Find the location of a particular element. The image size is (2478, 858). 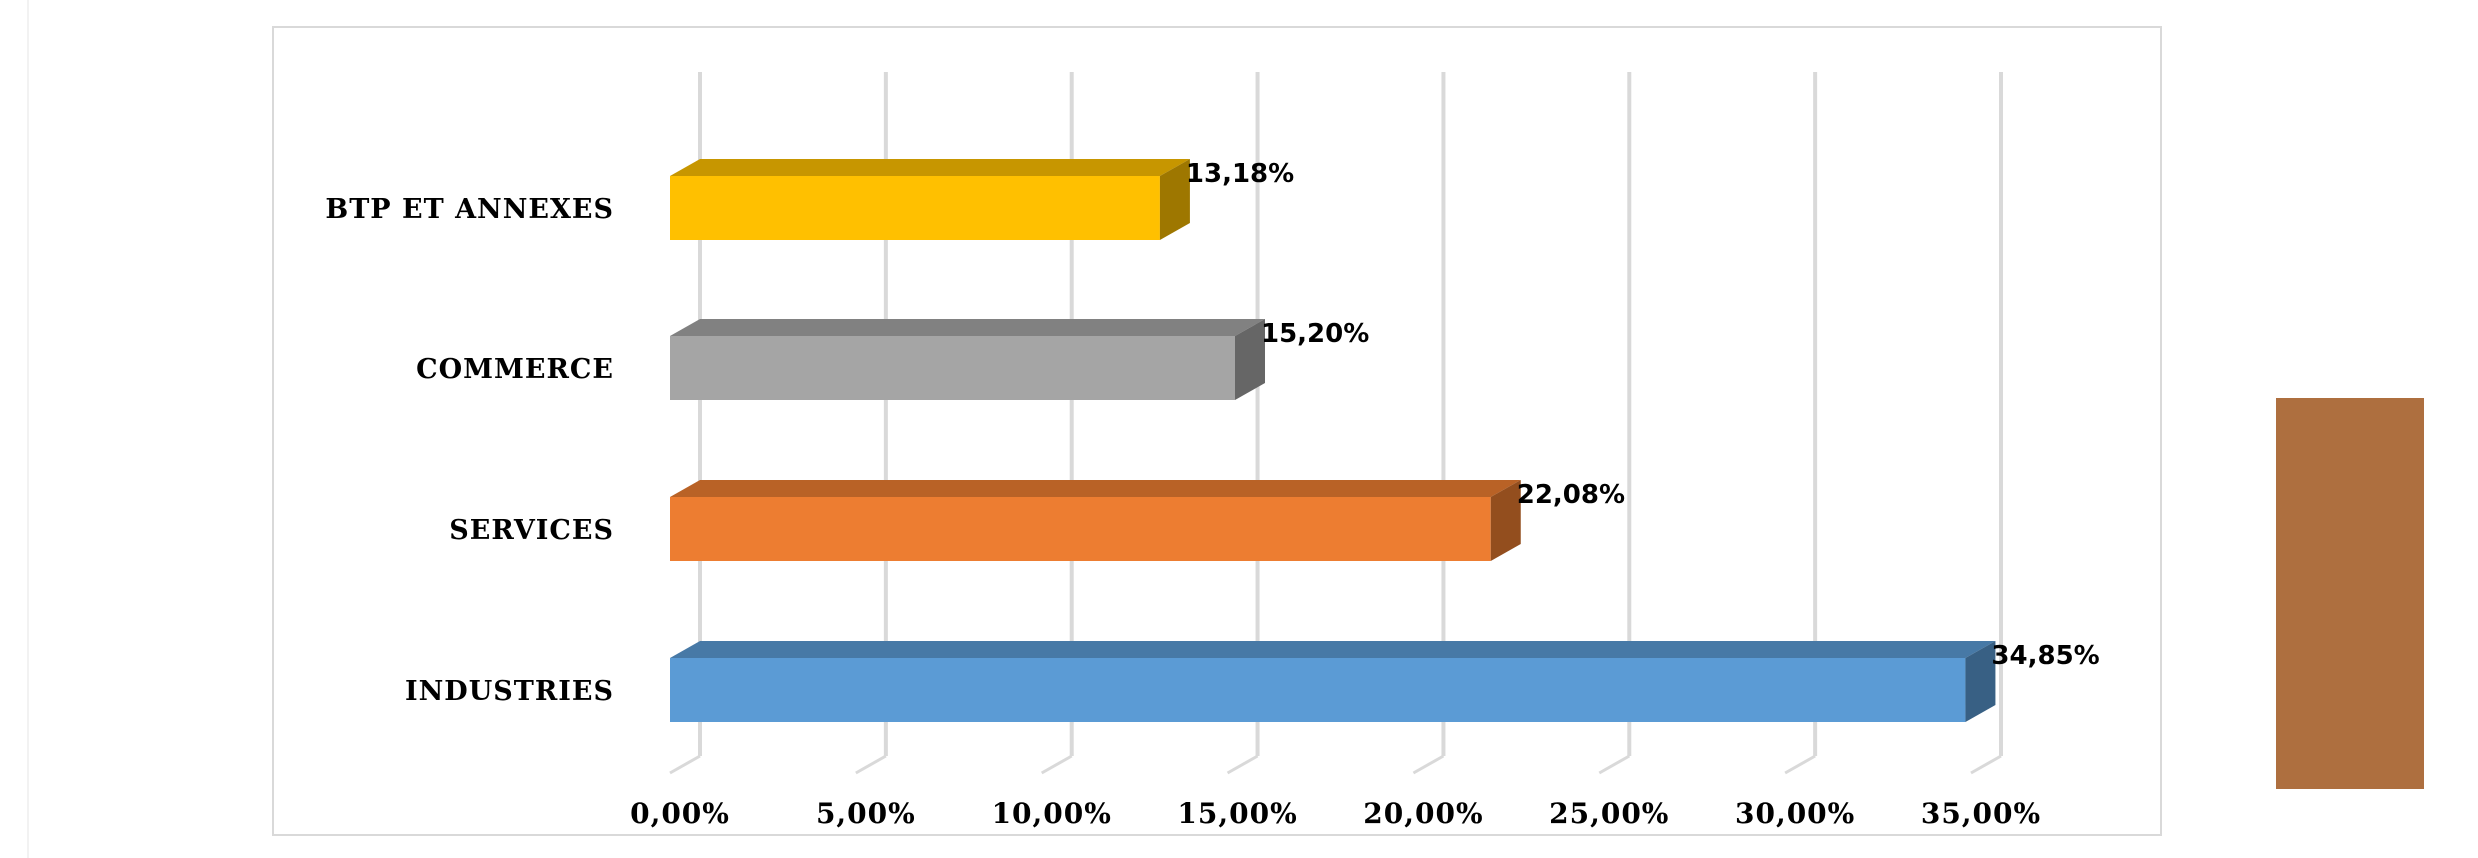

data-label: 34,85% is located at coordinates (2045, 656).